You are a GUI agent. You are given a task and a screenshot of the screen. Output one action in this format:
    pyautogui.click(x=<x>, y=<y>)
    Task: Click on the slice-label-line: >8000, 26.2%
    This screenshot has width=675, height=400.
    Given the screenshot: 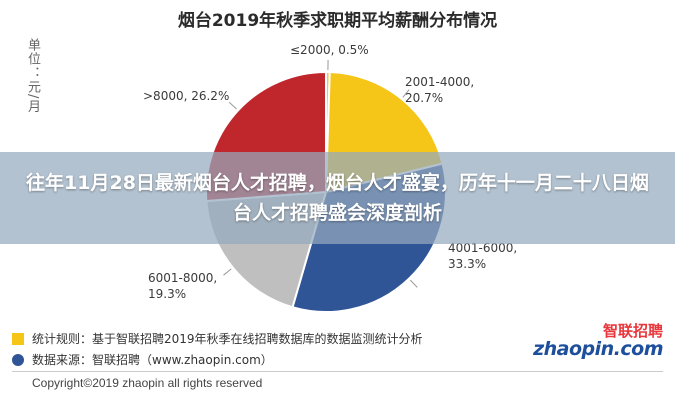 What is the action you would take?
    pyautogui.click(x=186, y=96)
    